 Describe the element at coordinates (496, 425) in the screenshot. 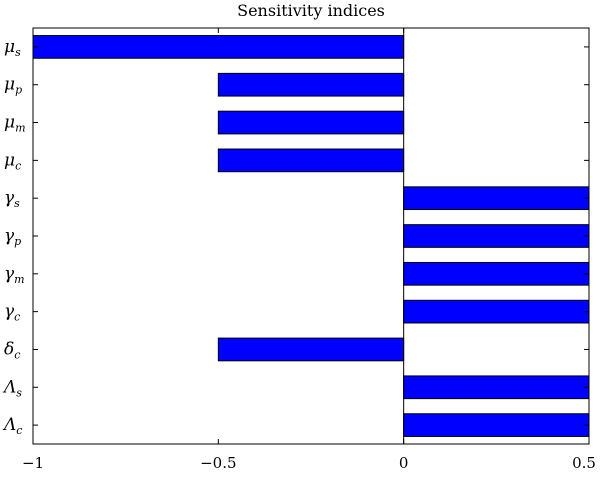

I see `bar-Λ-c` at that location.